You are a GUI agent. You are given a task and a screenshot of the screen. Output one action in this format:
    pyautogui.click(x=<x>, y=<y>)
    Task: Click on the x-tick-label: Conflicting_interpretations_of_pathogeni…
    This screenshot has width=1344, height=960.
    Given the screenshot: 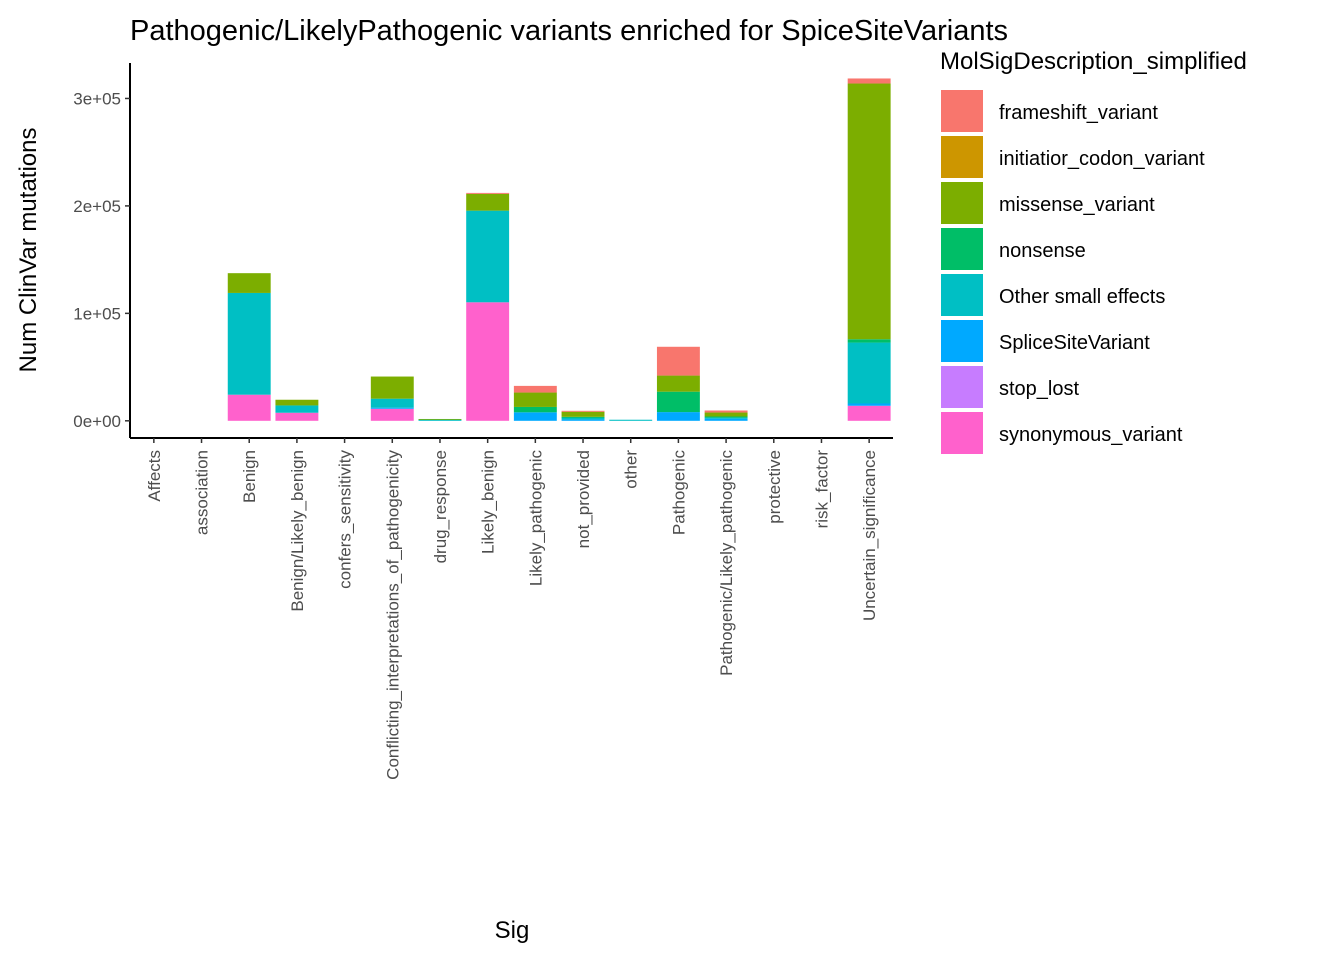 What is the action you would take?
    pyautogui.click(x=392, y=615)
    